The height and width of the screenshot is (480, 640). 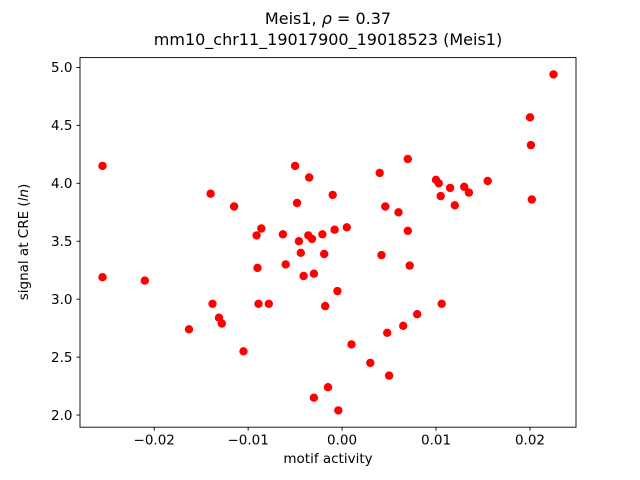 What do you see at coordinates (361, 18) in the screenshot?
I see `title-correlation-value: = 0.37` at bounding box center [361, 18].